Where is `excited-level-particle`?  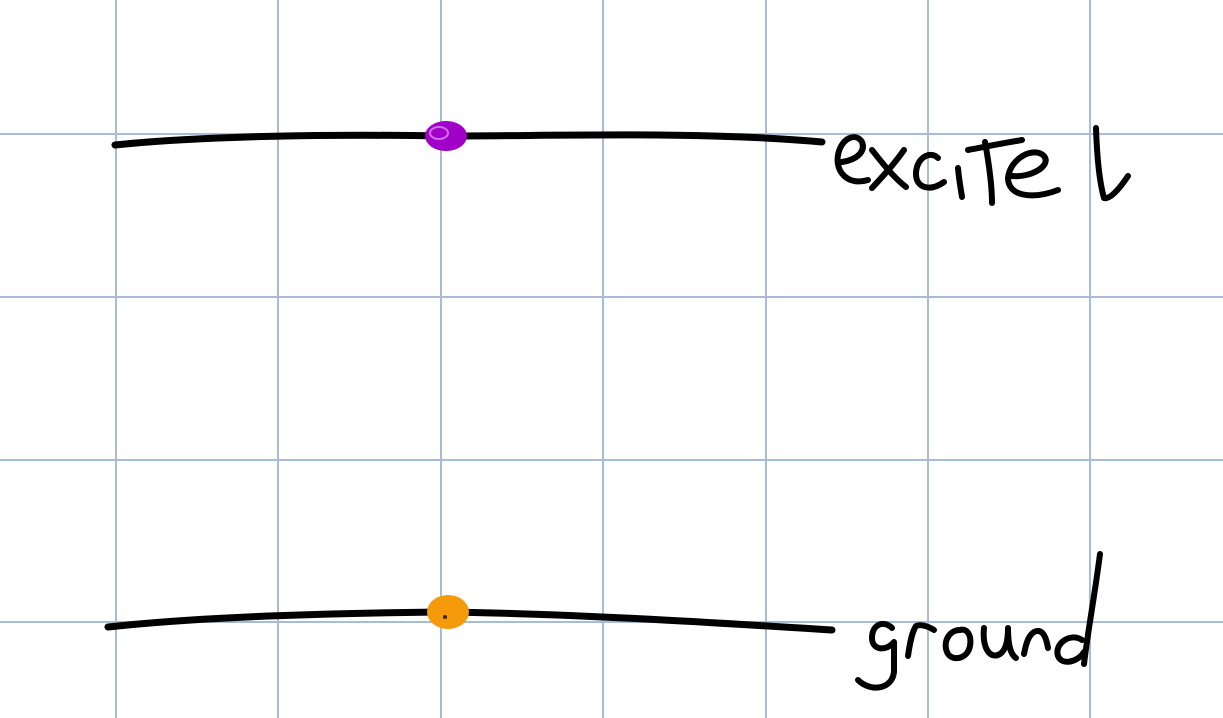 excited-level-particle is located at coordinates (446, 136).